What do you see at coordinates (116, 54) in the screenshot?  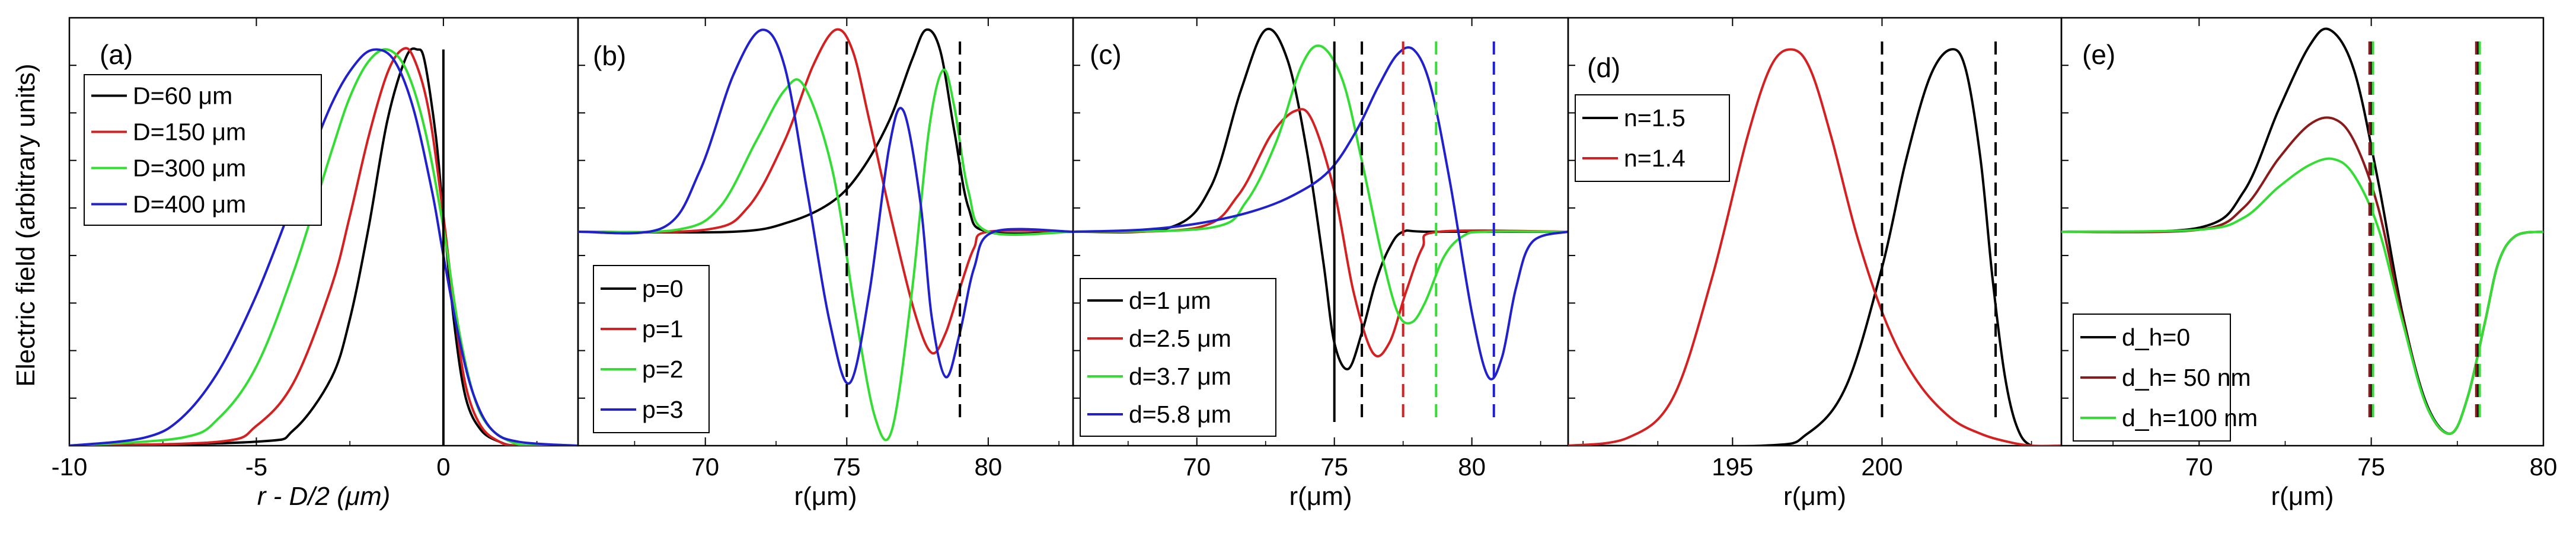 I see `panel-label: (a)` at bounding box center [116, 54].